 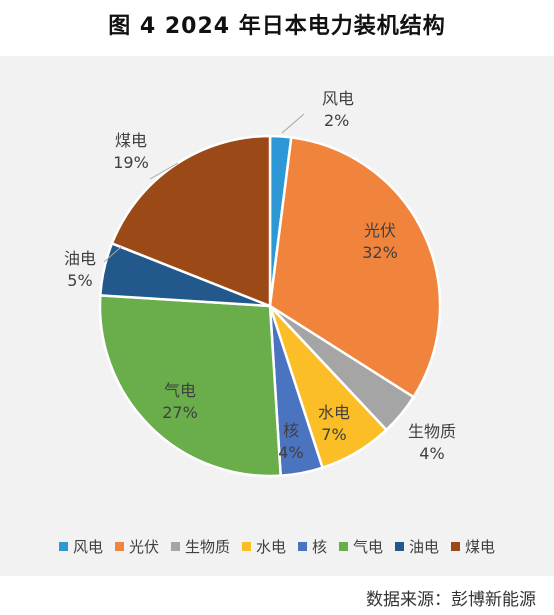 What do you see at coordinates (368, 547) in the screenshot?
I see `legend-label: 气电` at bounding box center [368, 547].